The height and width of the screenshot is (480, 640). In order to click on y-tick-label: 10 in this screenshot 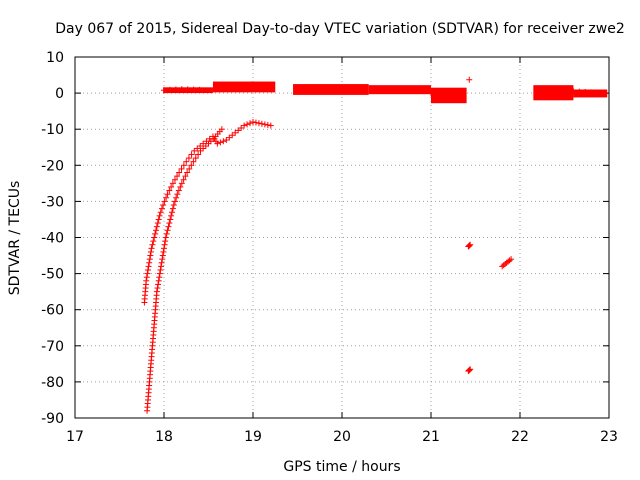, I will do `click(55, 58)`.